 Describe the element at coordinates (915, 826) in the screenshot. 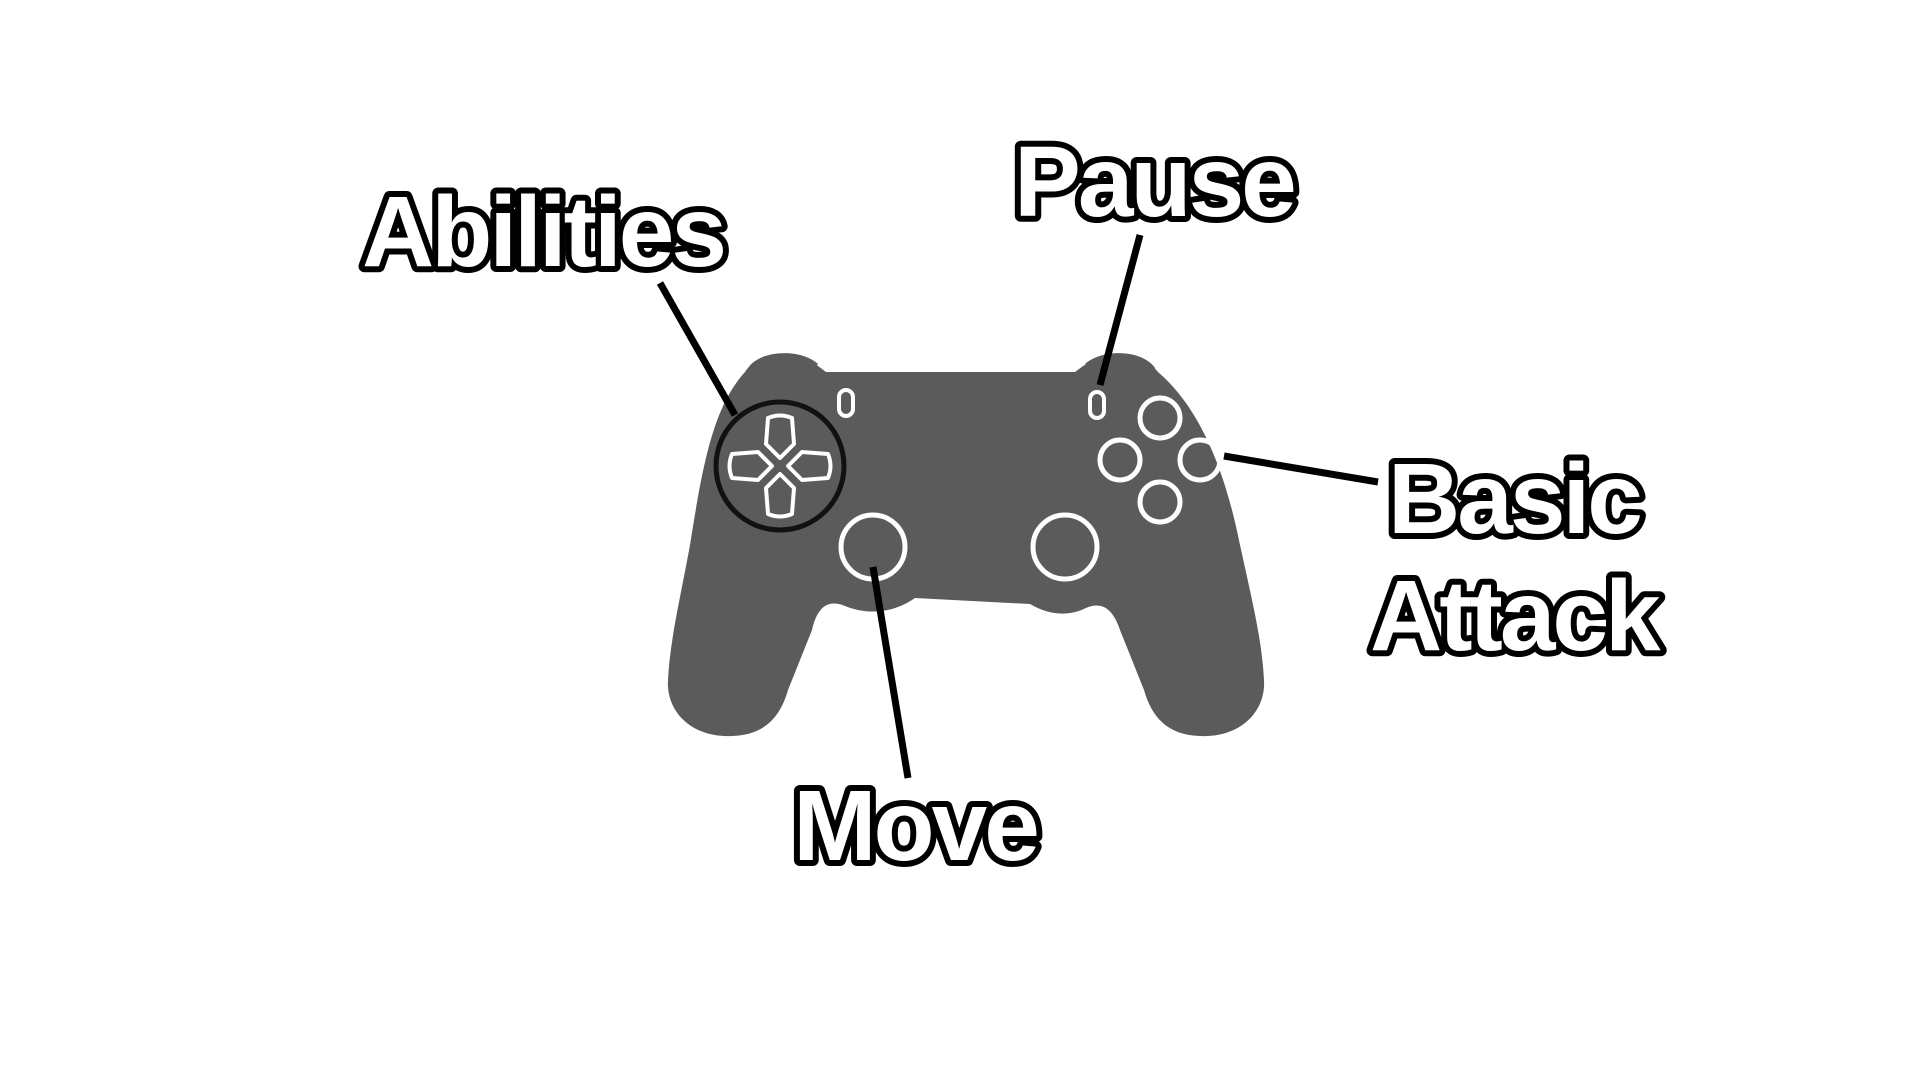

I see `move-label: Move` at that location.